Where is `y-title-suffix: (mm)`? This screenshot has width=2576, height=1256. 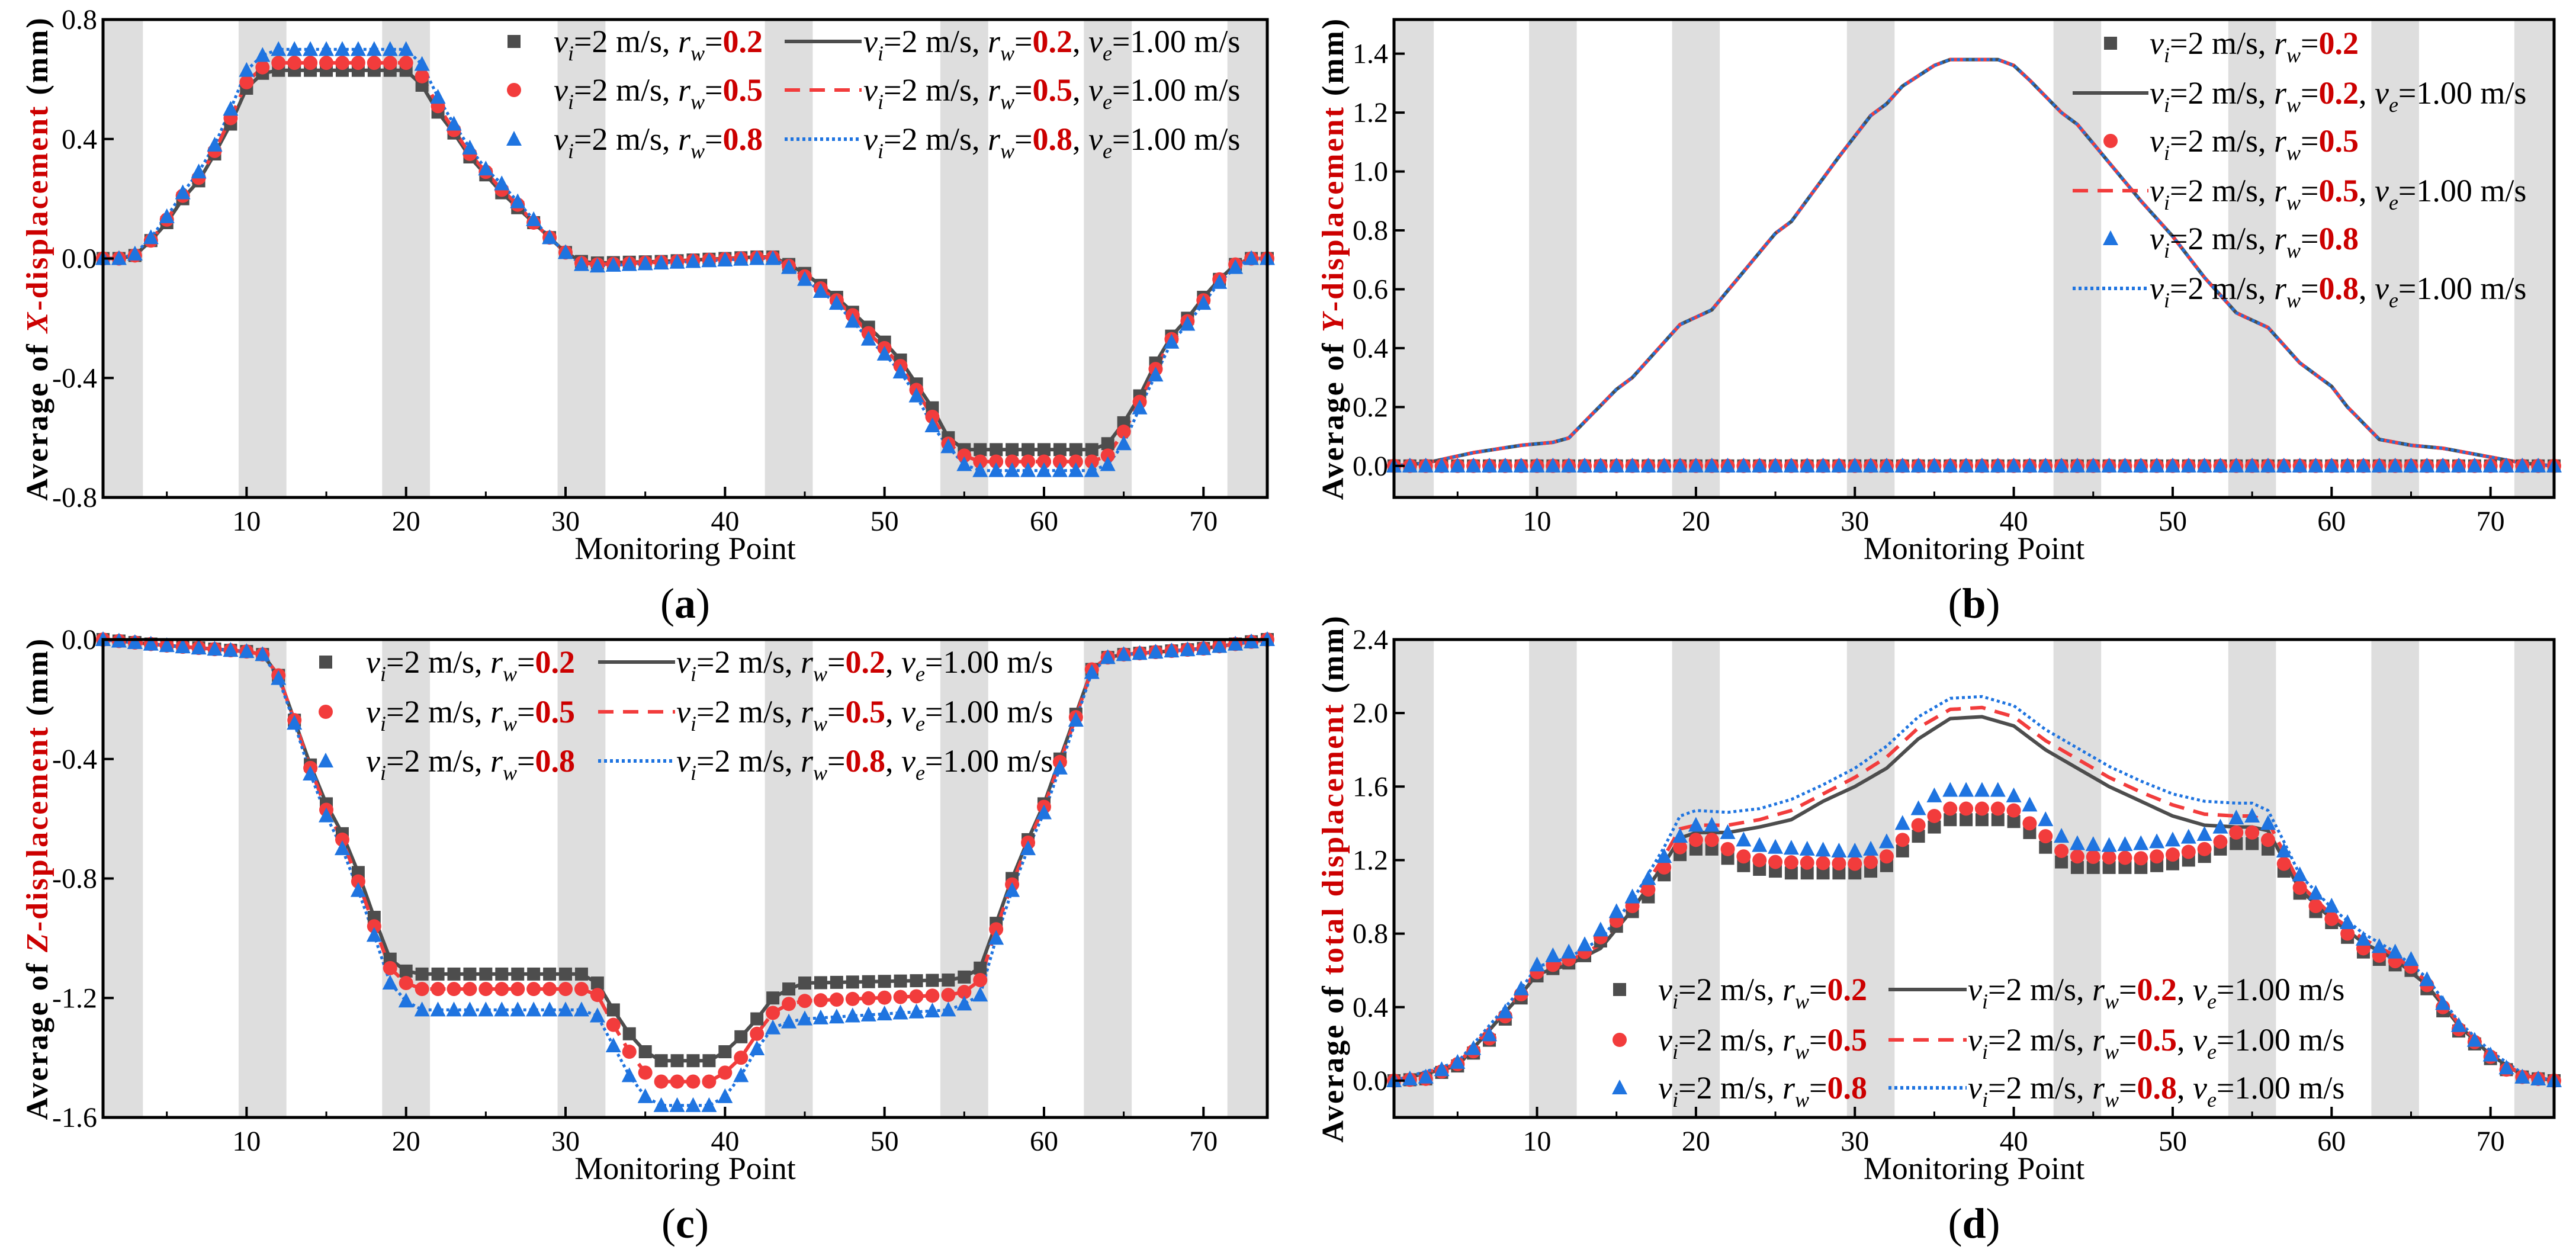 y-title-suffix: (mm) is located at coordinates (37, 60).